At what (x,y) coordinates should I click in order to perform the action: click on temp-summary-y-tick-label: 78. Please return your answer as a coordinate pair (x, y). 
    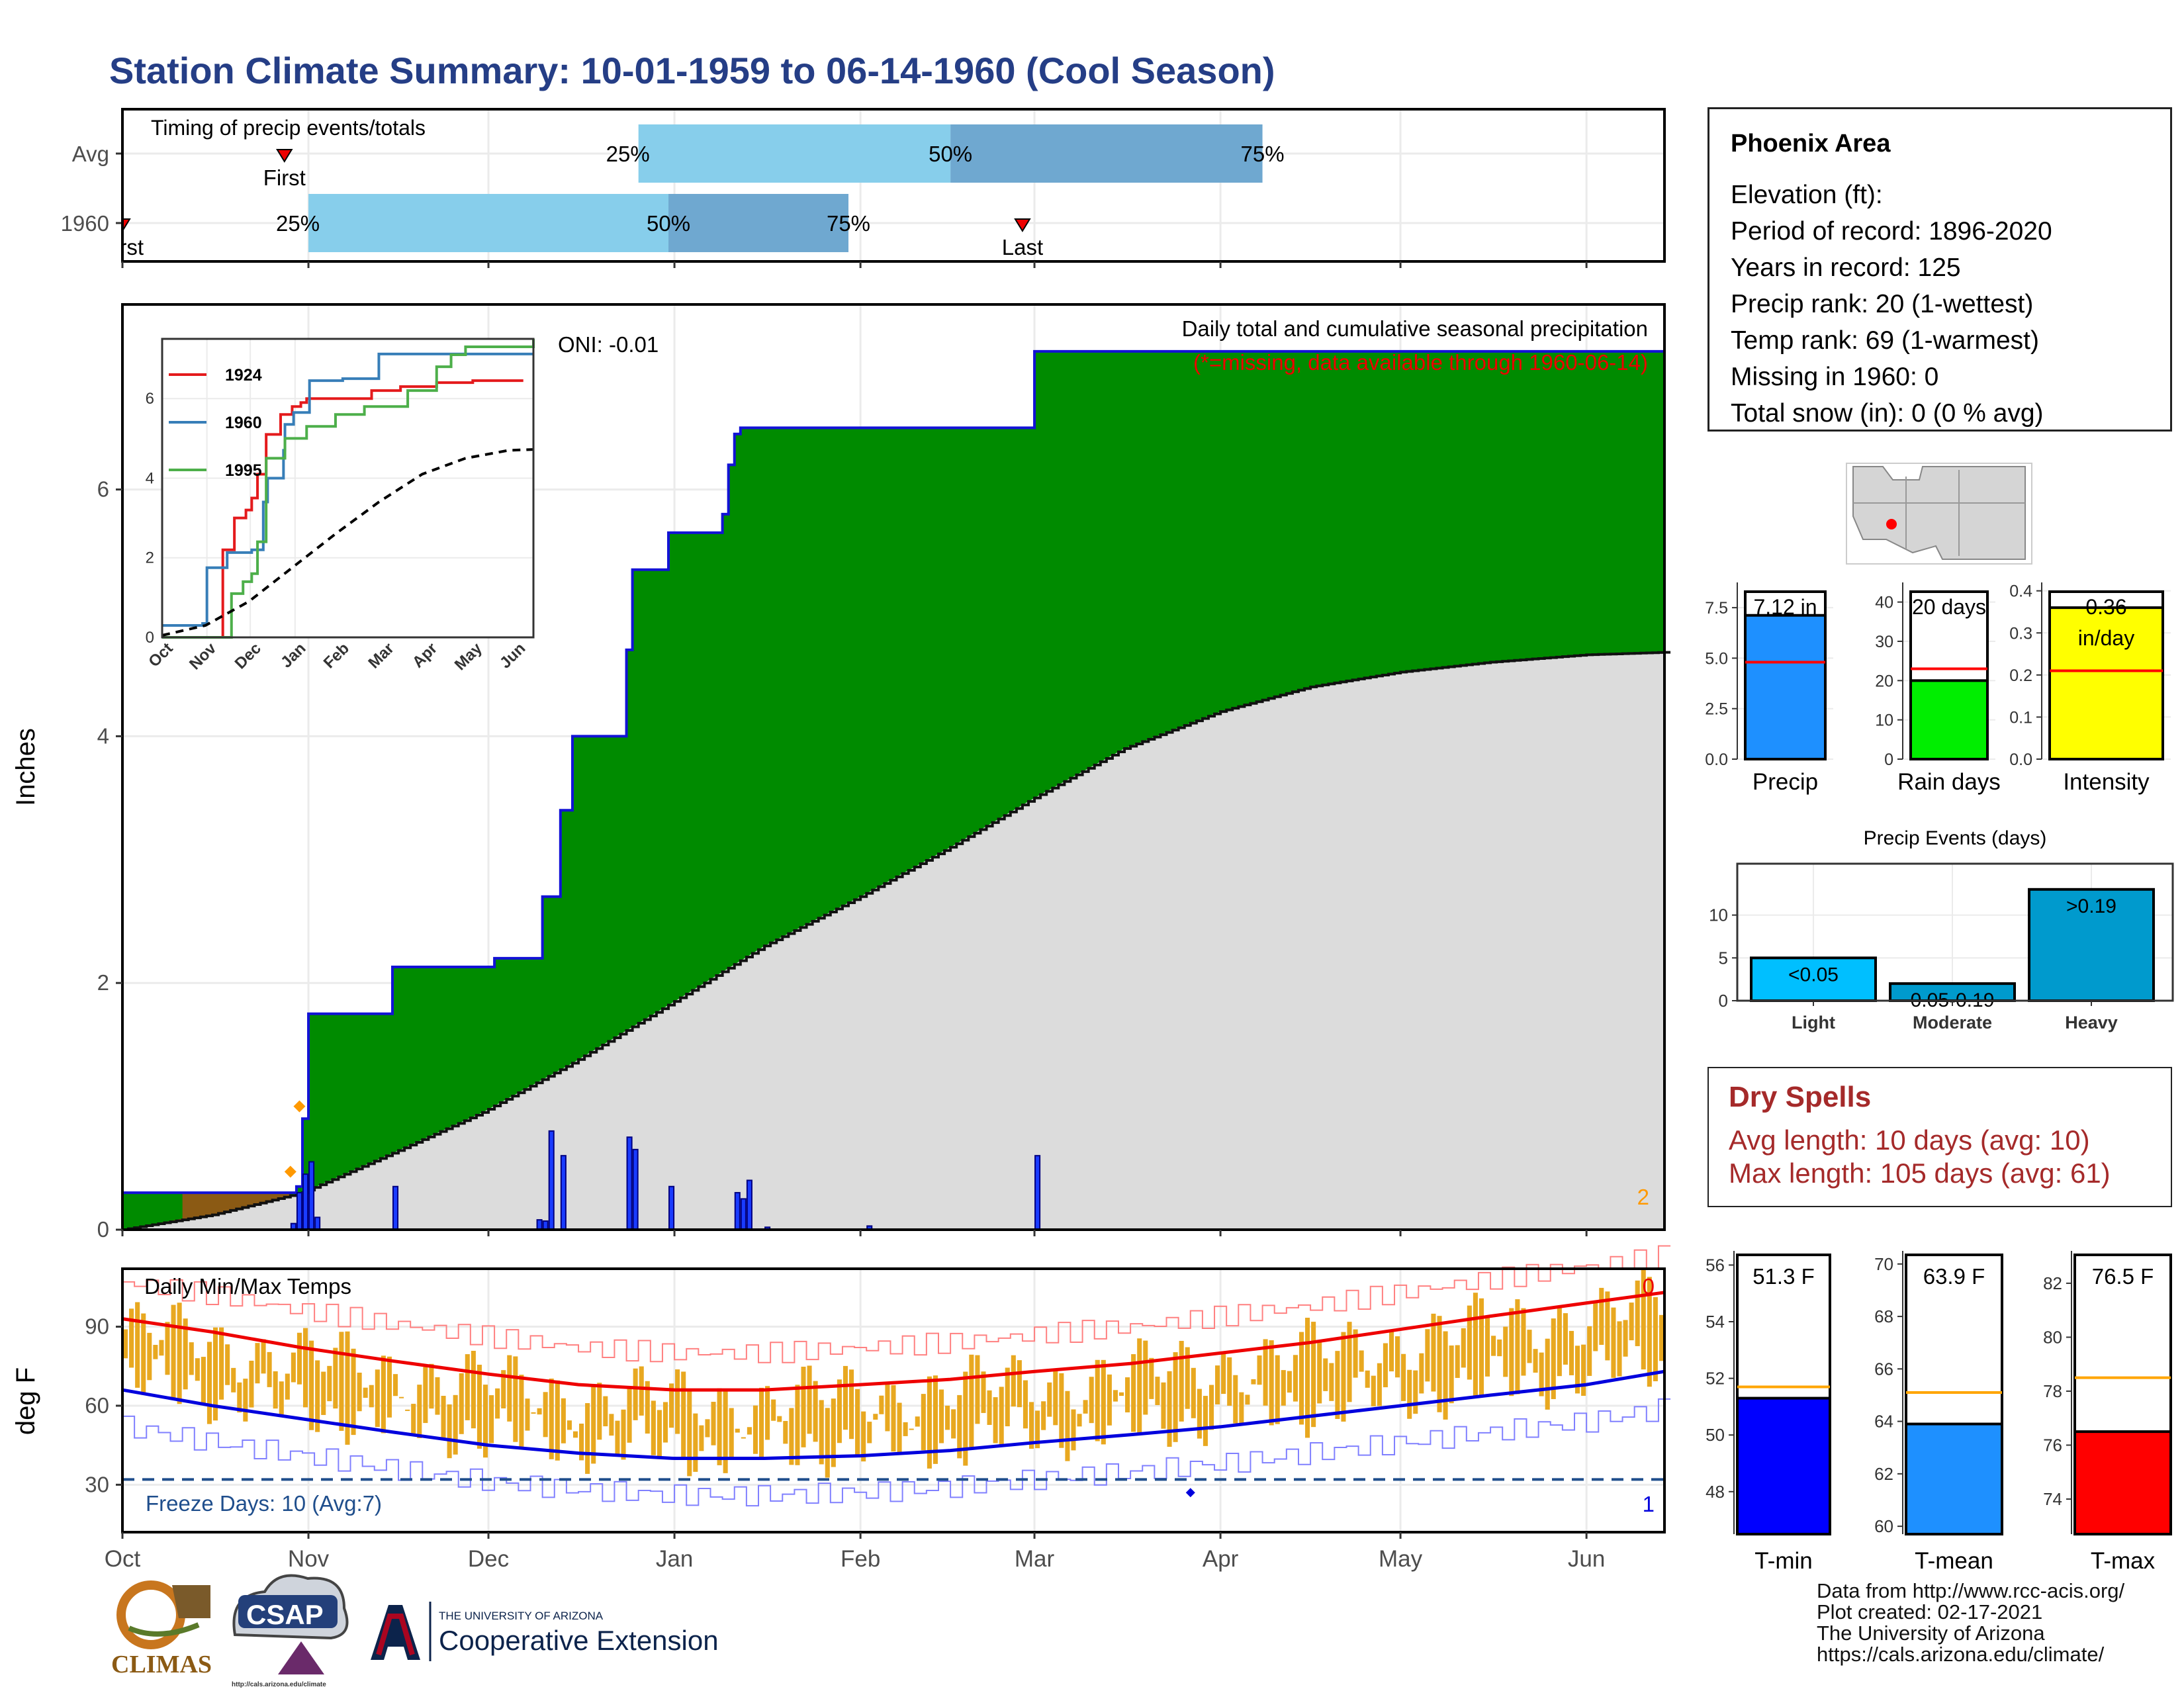
    Looking at the image, I should click on (2052, 1391).